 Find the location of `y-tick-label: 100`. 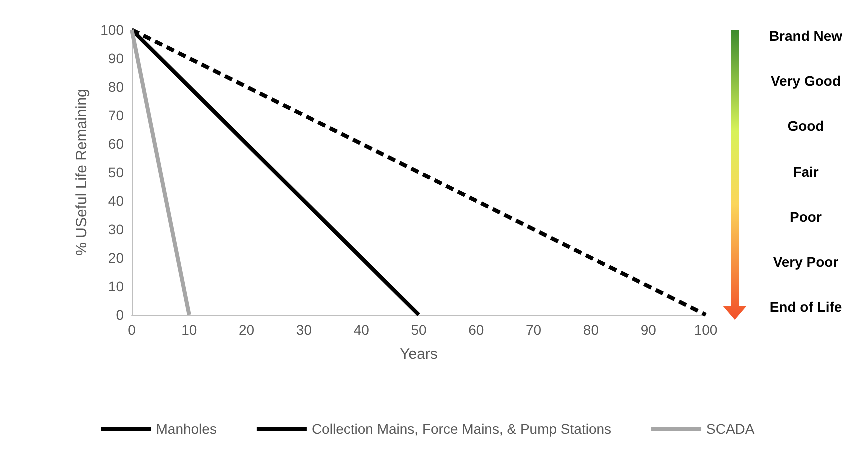

y-tick-label: 100 is located at coordinates (112, 30).